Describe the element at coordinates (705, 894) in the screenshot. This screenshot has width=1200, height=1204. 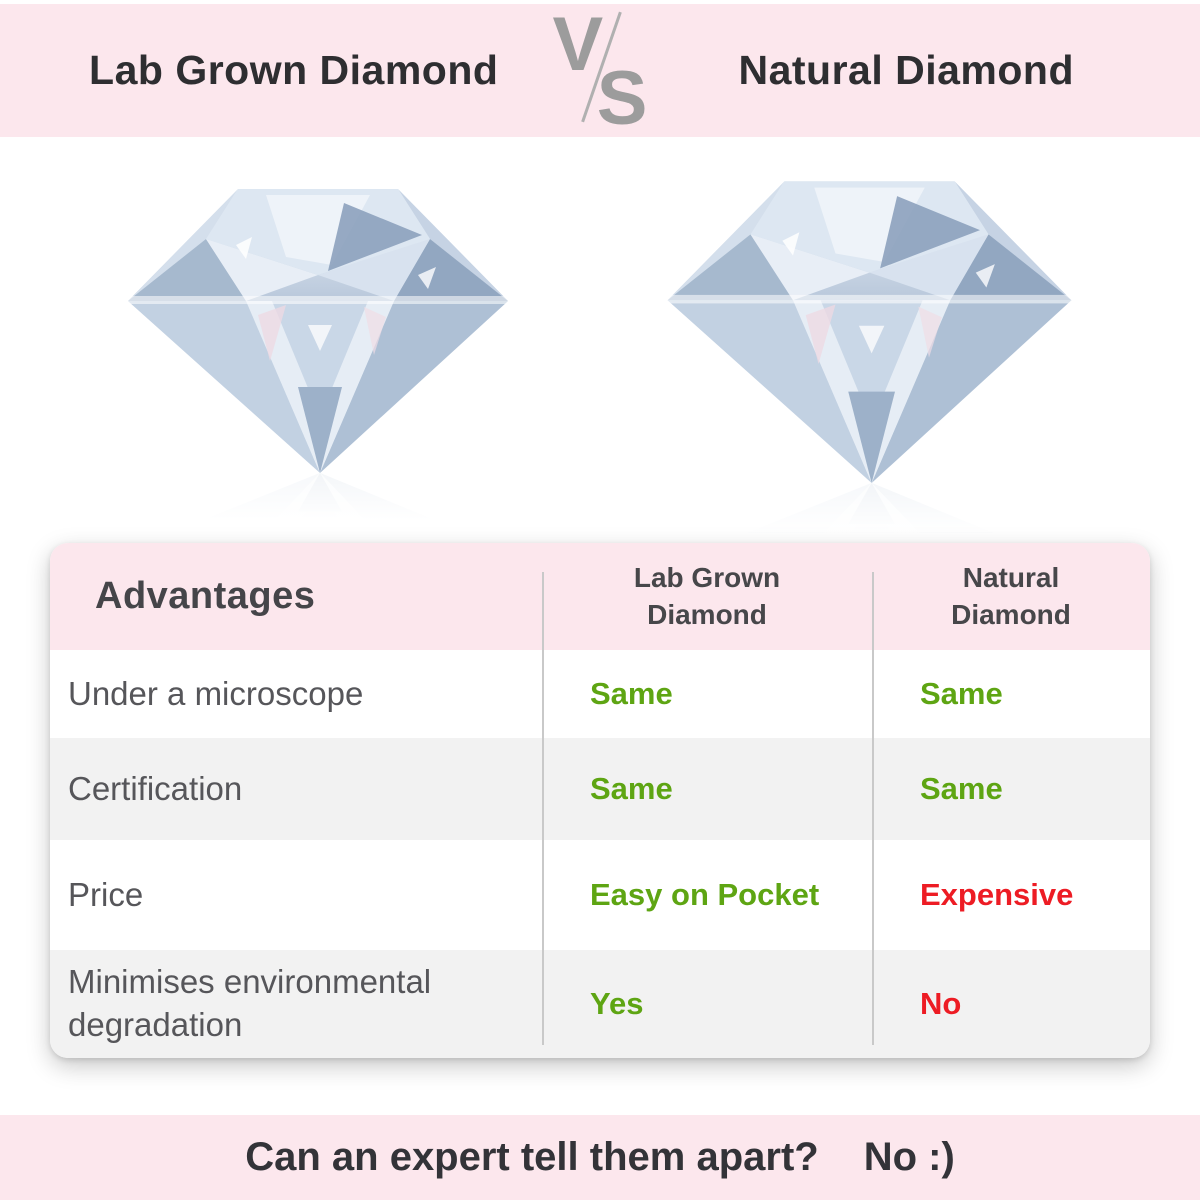
I see `lab-grown-value: Easy on Pocket` at that location.